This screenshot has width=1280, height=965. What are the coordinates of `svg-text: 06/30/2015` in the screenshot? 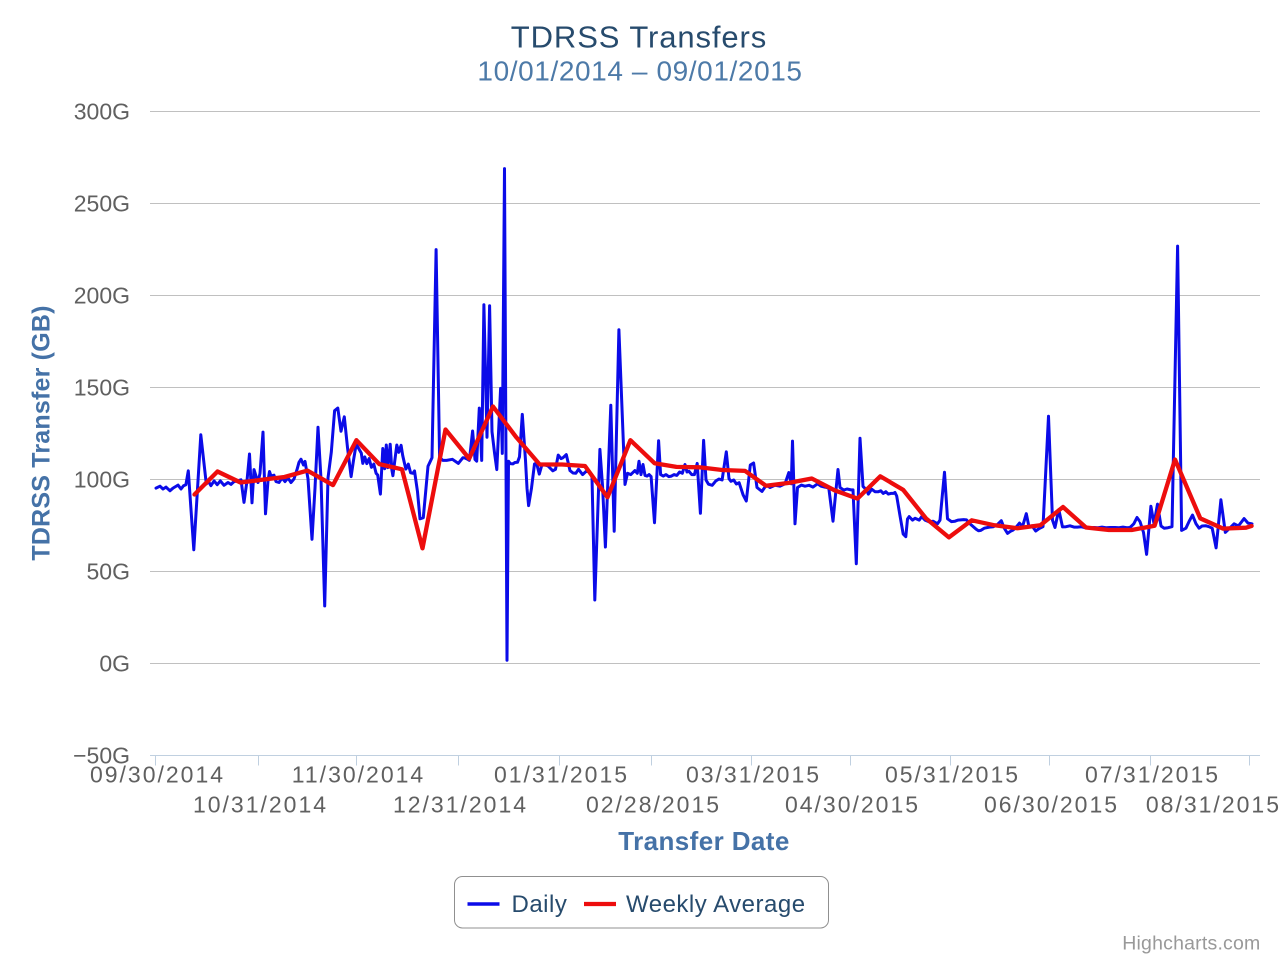 It's located at (1051, 805).